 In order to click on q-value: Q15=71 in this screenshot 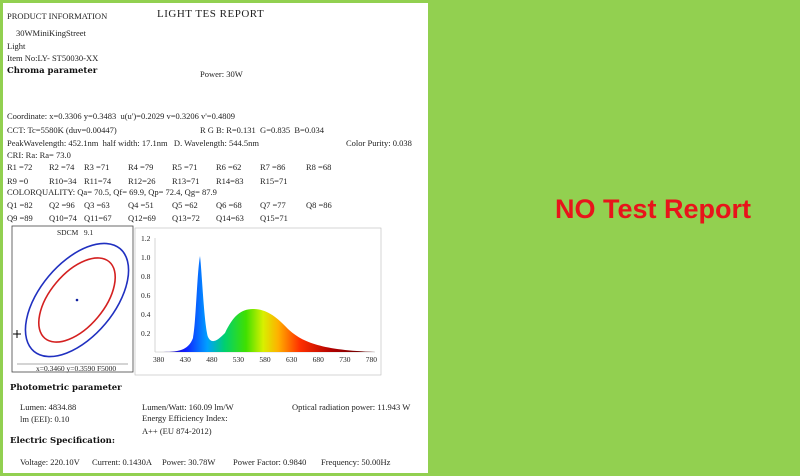, I will do `click(274, 218)`.